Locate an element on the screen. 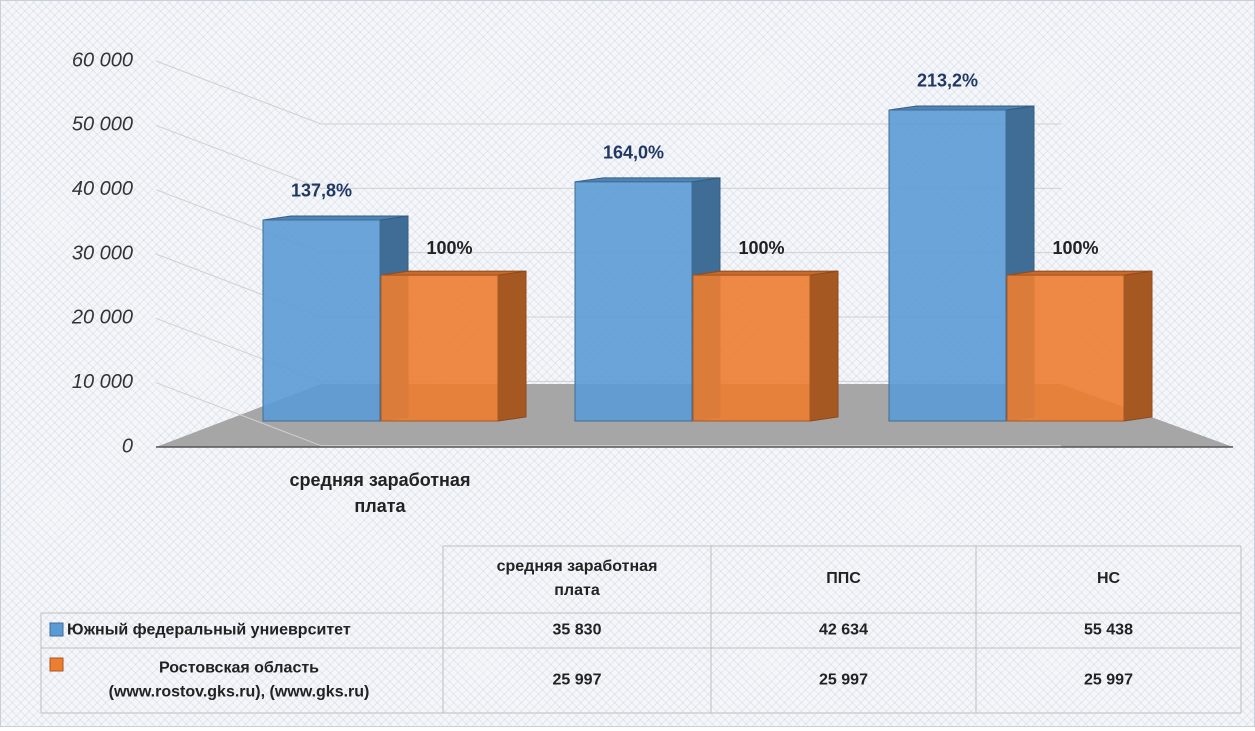  legend-label: Южный федеральный униеврситет is located at coordinates (209, 630).